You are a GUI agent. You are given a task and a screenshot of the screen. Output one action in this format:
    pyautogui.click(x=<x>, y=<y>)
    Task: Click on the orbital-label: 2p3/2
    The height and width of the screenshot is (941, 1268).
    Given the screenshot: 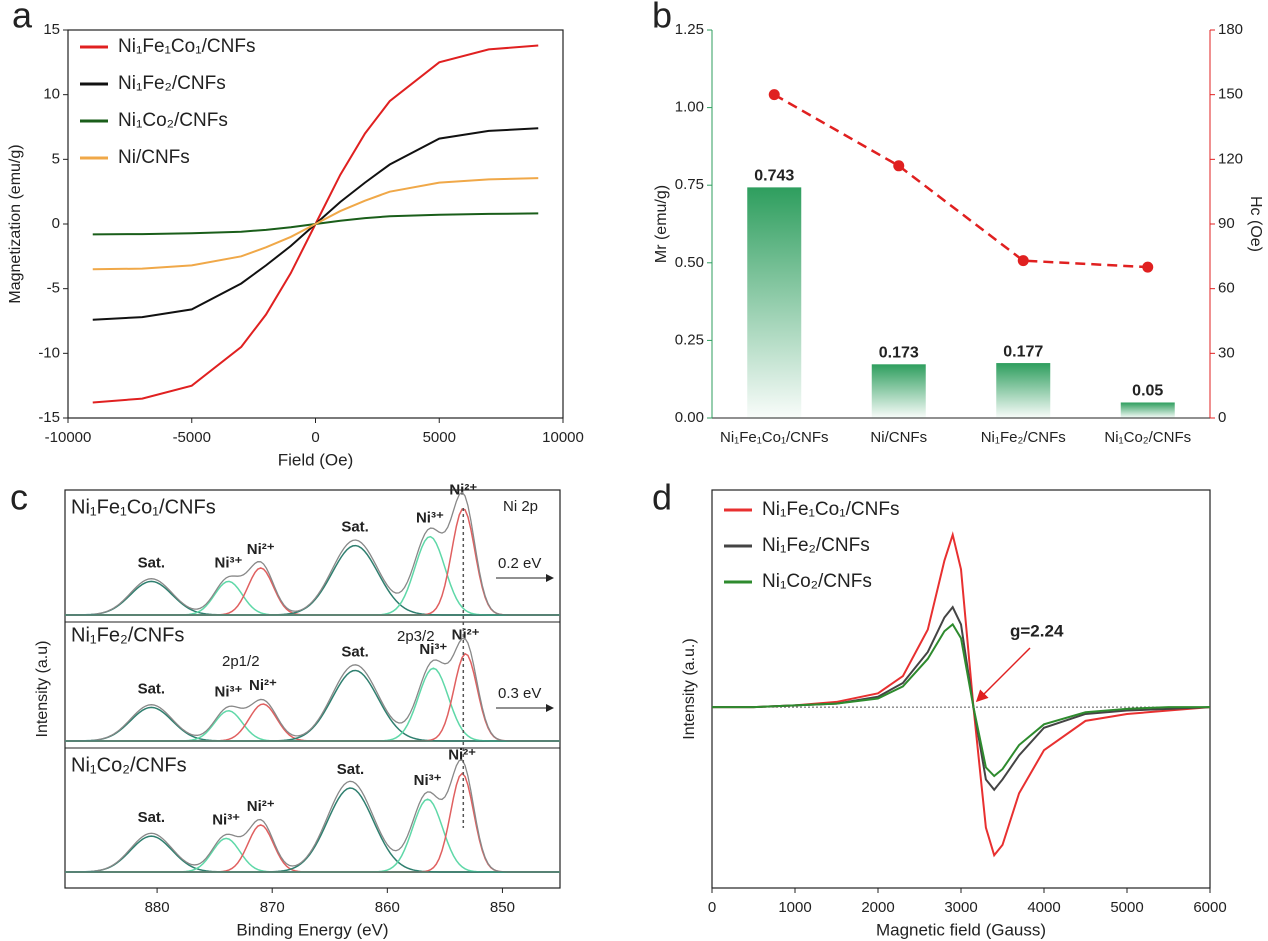 What is the action you would take?
    pyautogui.click(x=416, y=636)
    